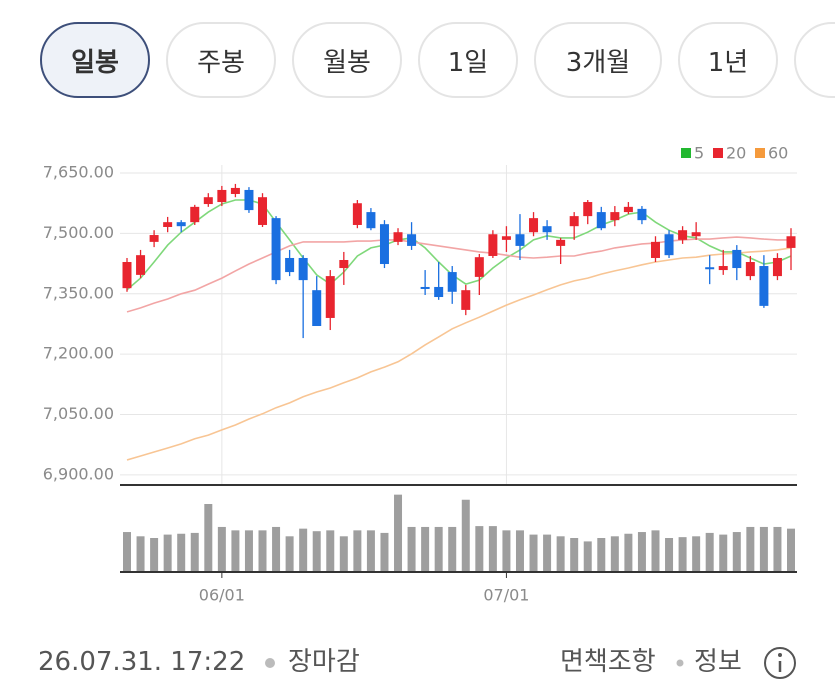 The height and width of the screenshot is (699, 835). I want to click on period-tab: 1일, so click(468, 60).